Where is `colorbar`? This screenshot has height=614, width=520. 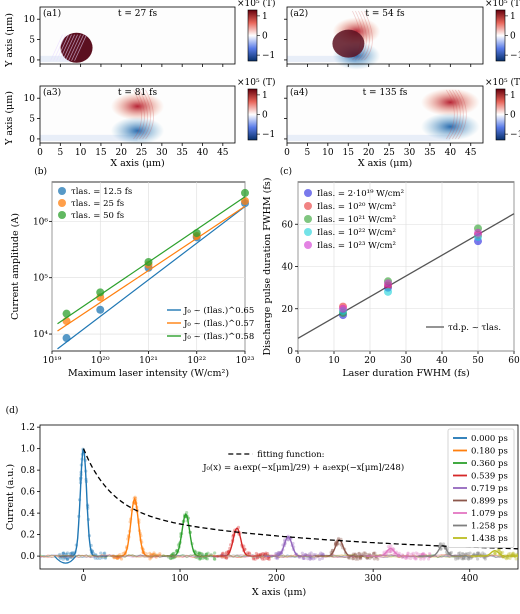
colorbar is located at coordinates (252, 35).